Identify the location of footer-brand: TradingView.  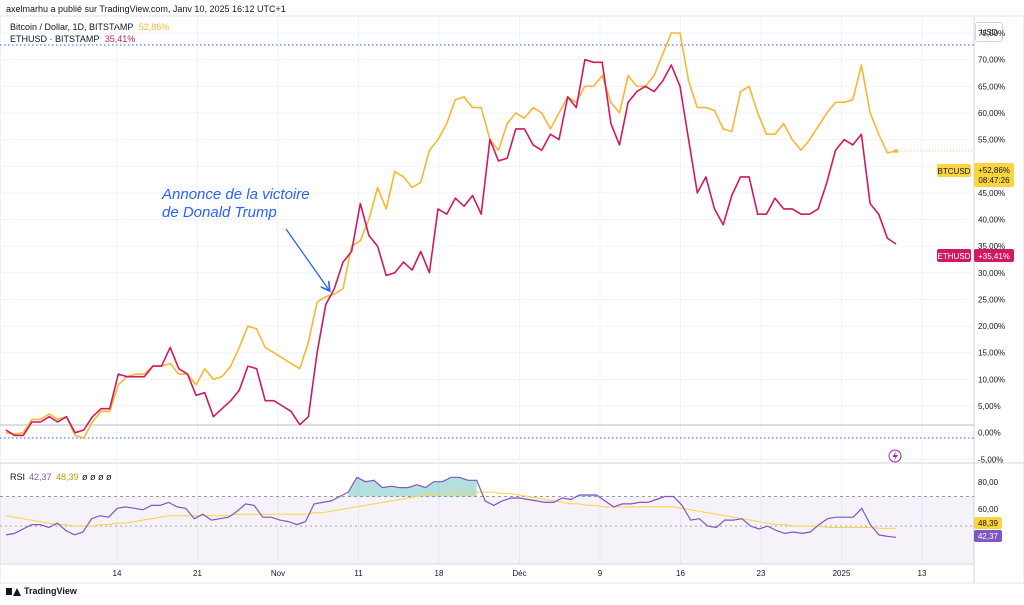
(50, 591).